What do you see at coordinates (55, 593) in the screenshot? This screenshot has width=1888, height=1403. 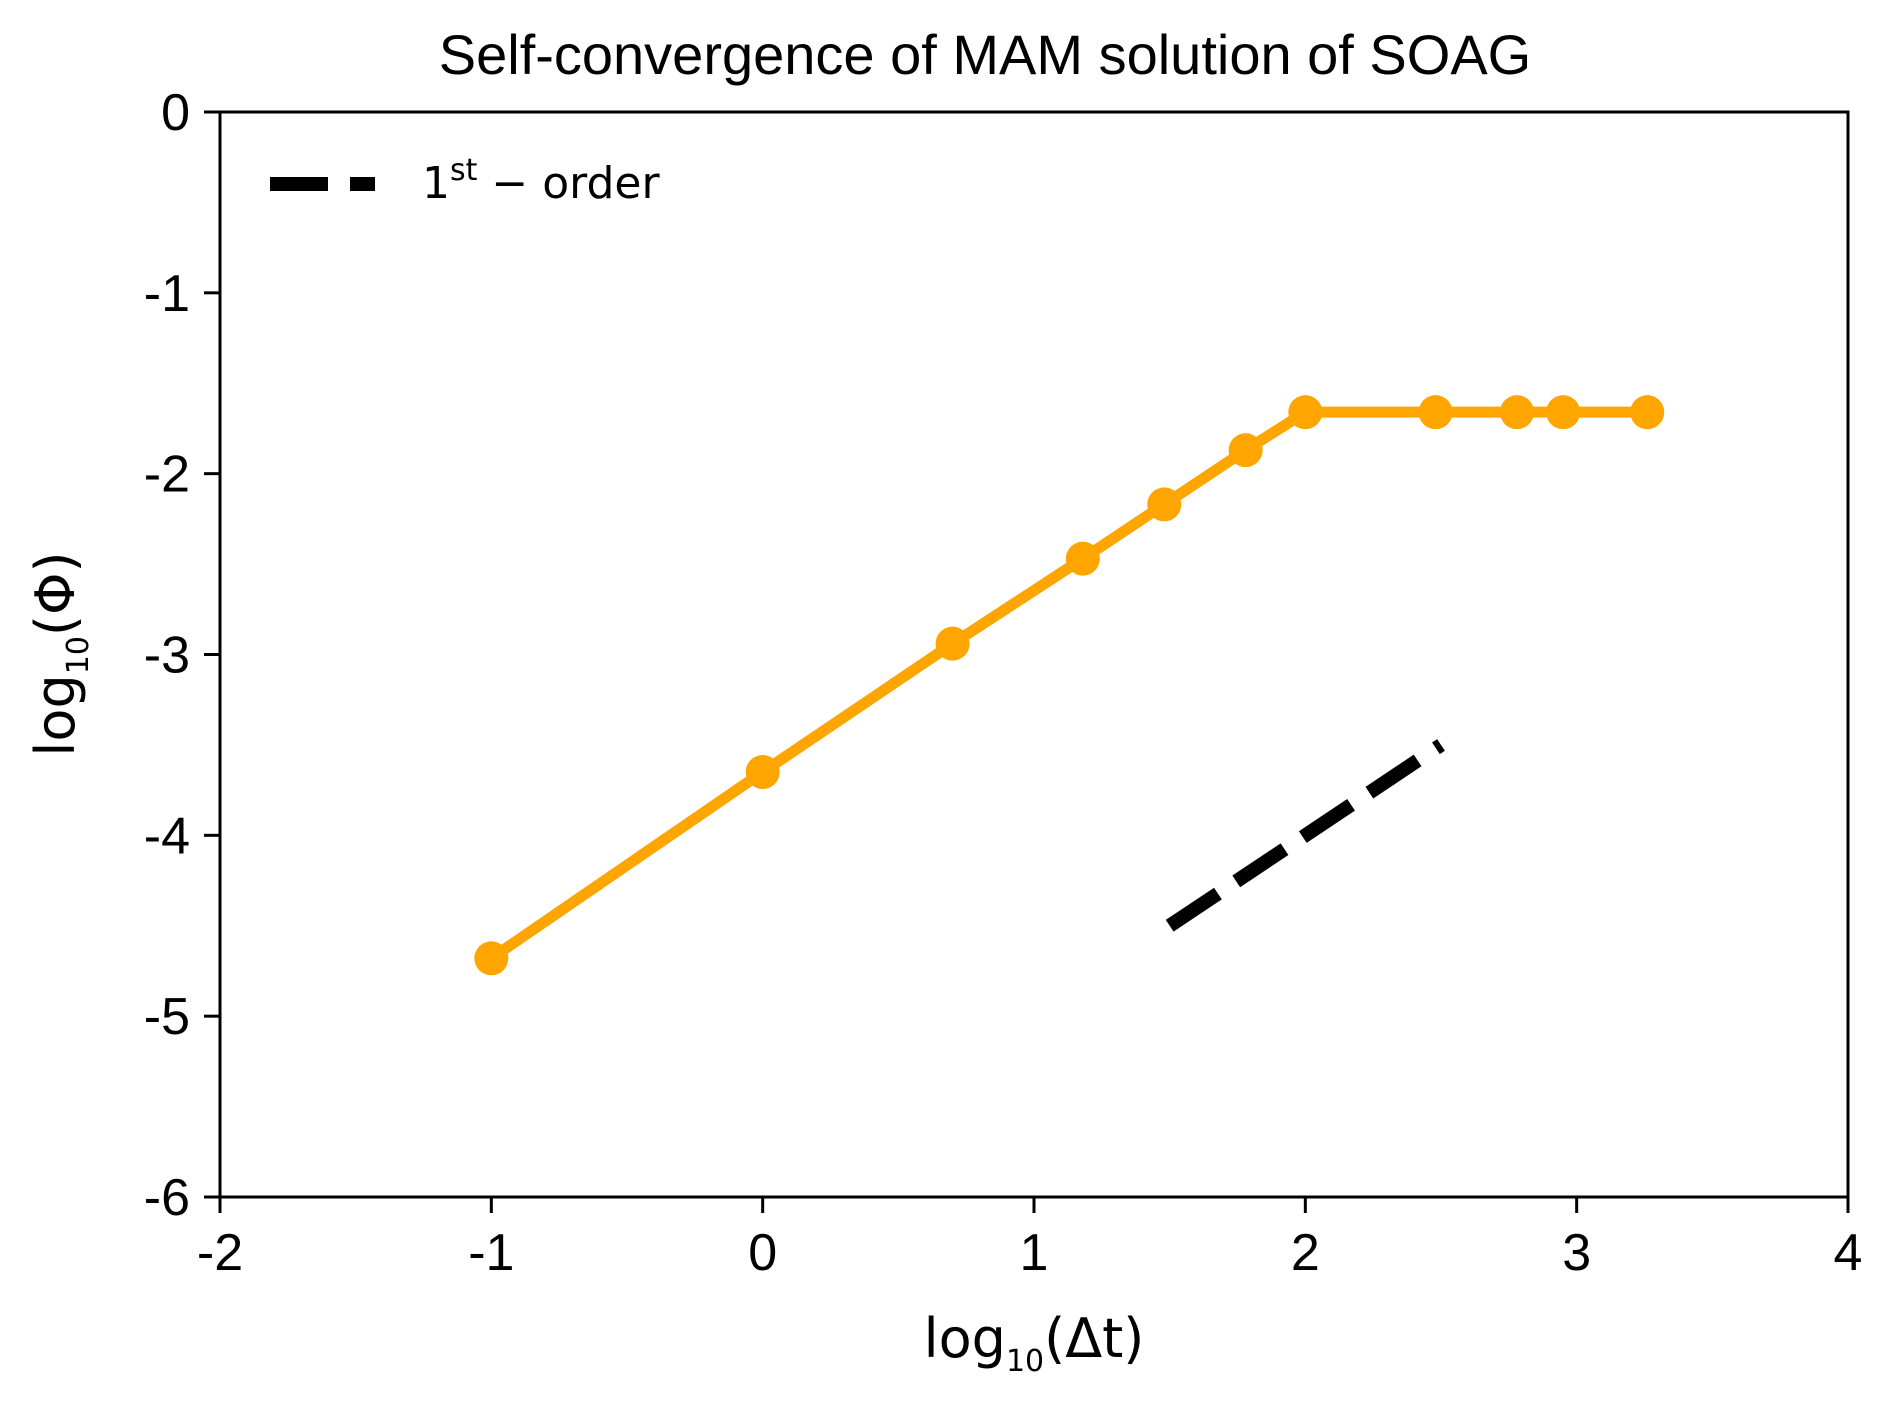 I see `y-axis-label-suffix: (Φ)` at bounding box center [55, 593].